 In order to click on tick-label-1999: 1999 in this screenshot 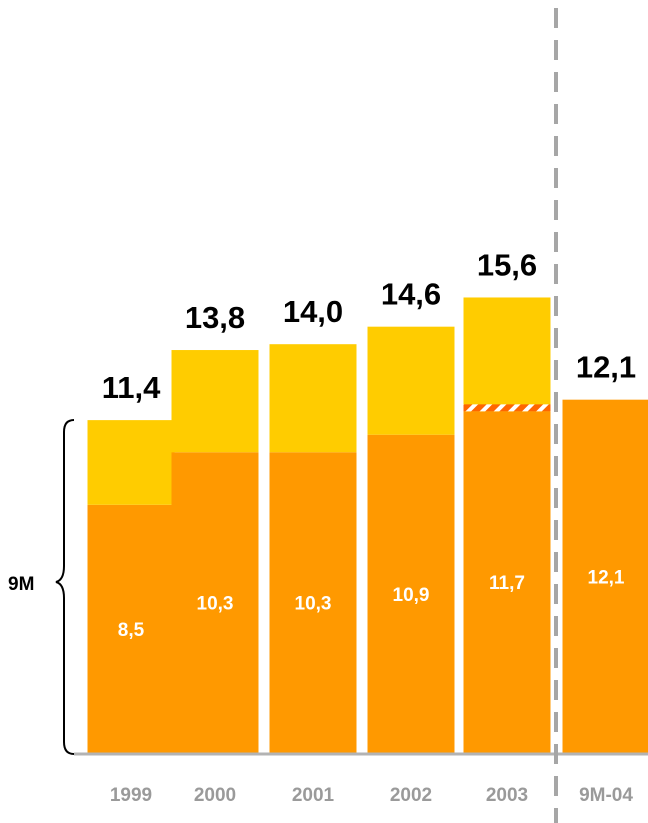, I will do `click(131, 795)`.